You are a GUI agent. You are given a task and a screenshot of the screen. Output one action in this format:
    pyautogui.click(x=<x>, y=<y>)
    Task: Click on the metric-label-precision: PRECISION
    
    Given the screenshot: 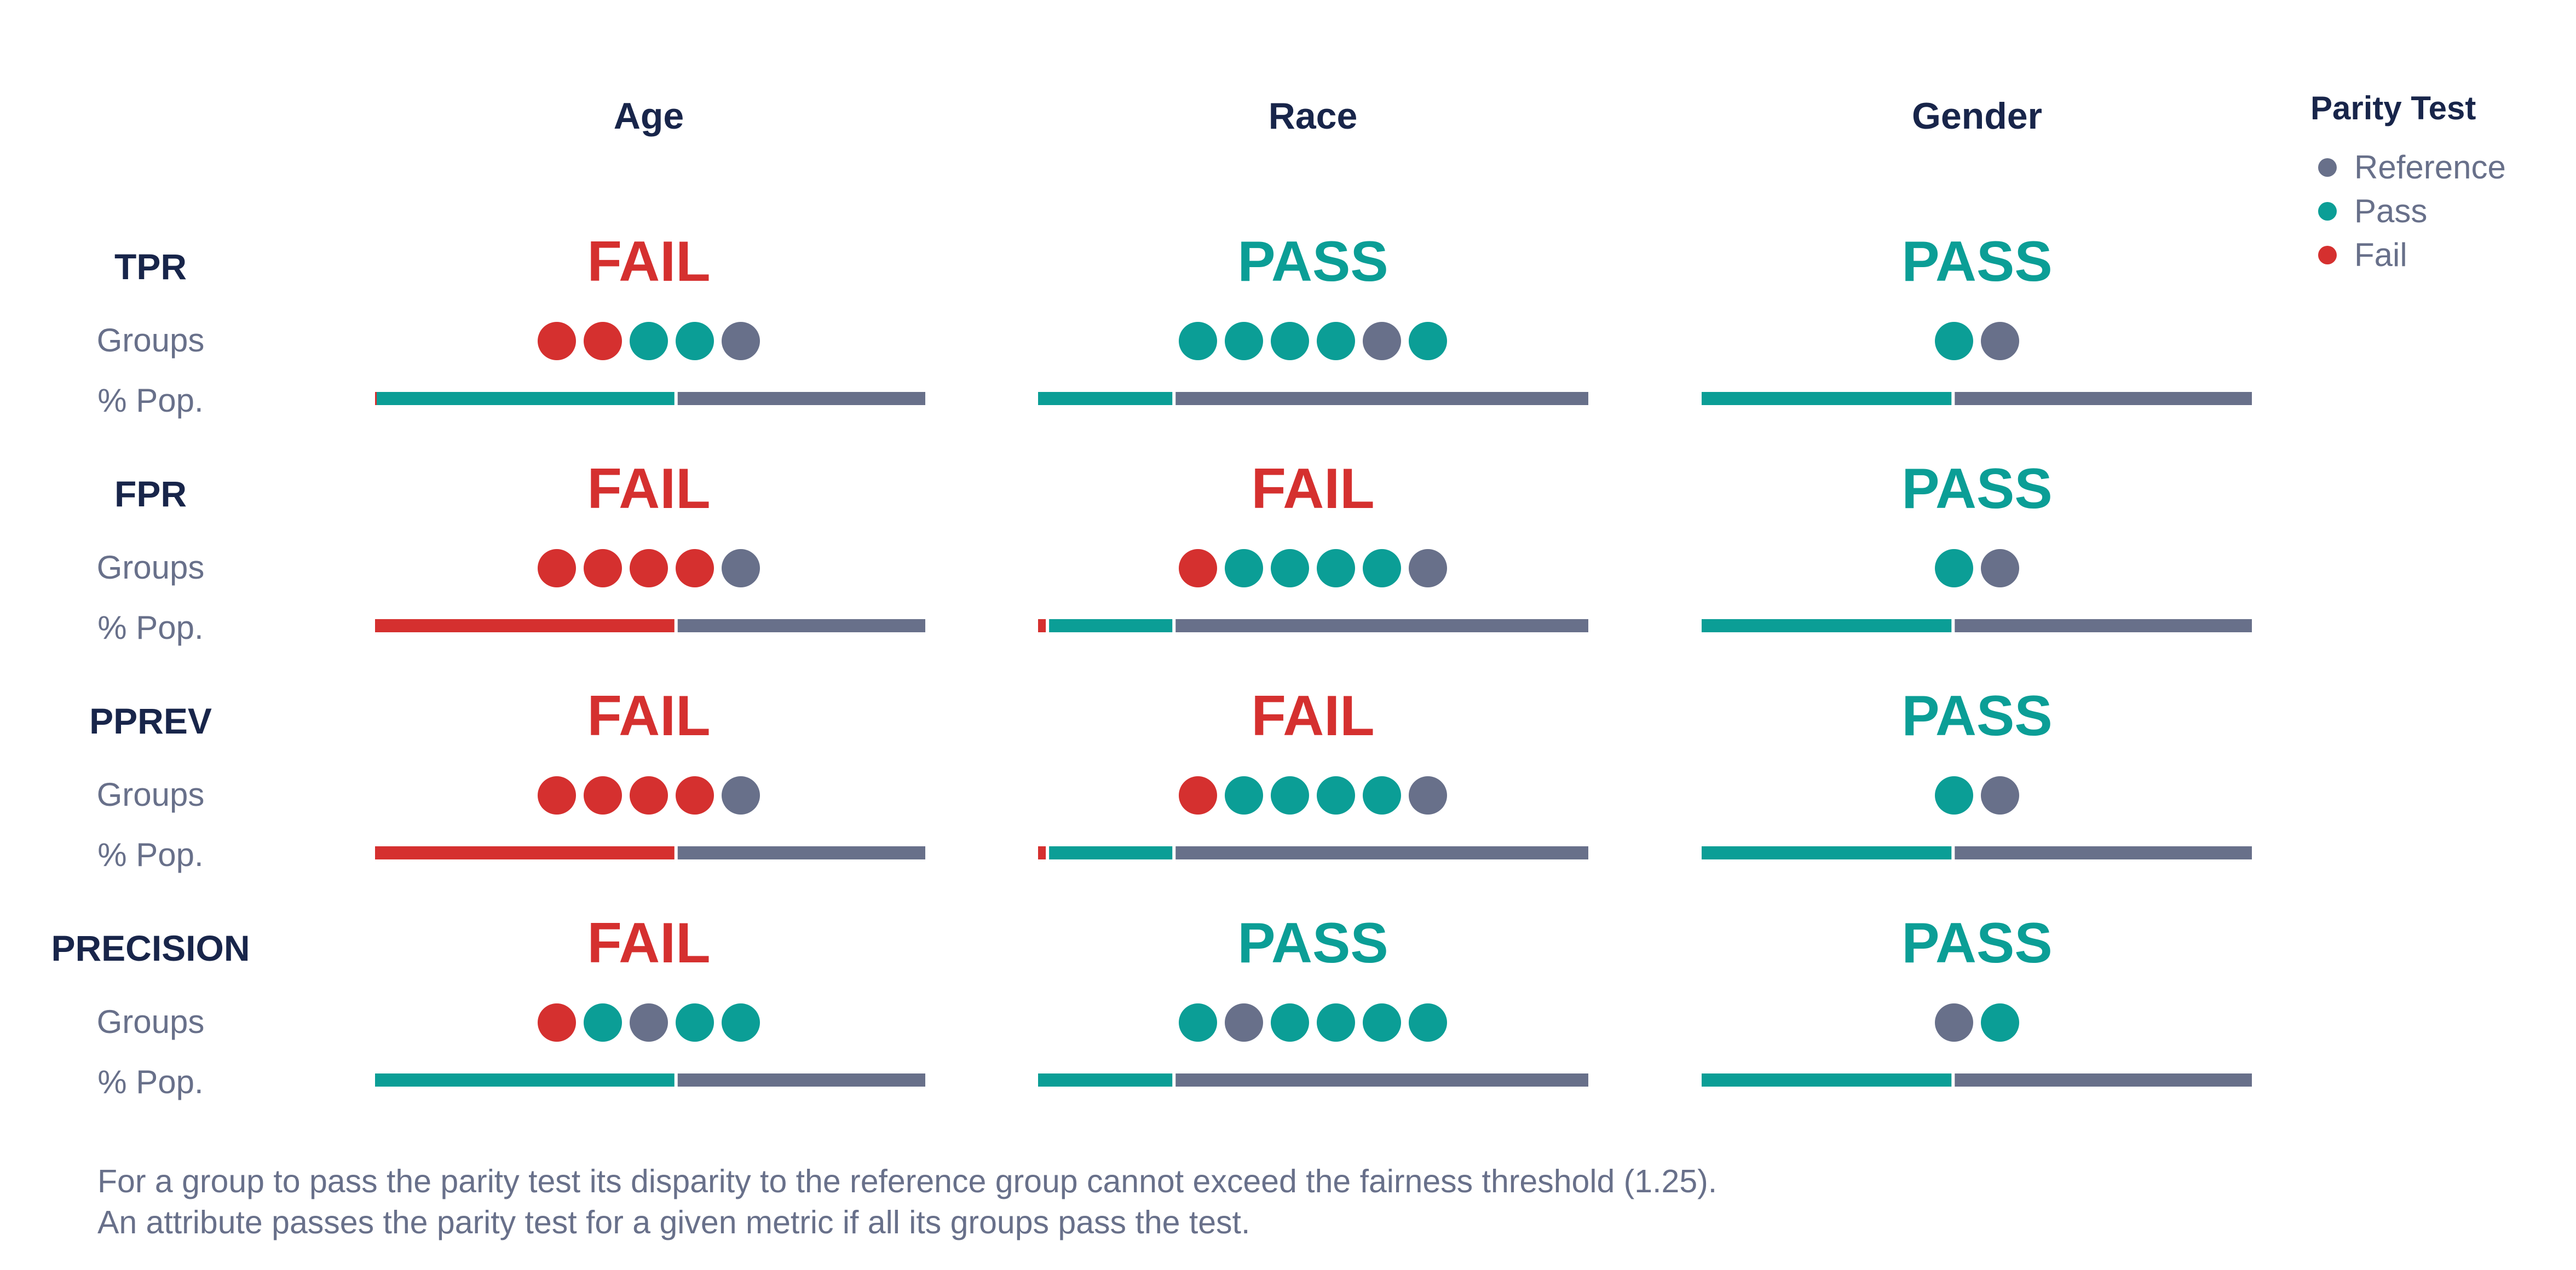 What is the action you would take?
    pyautogui.click(x=150, y=948)
    